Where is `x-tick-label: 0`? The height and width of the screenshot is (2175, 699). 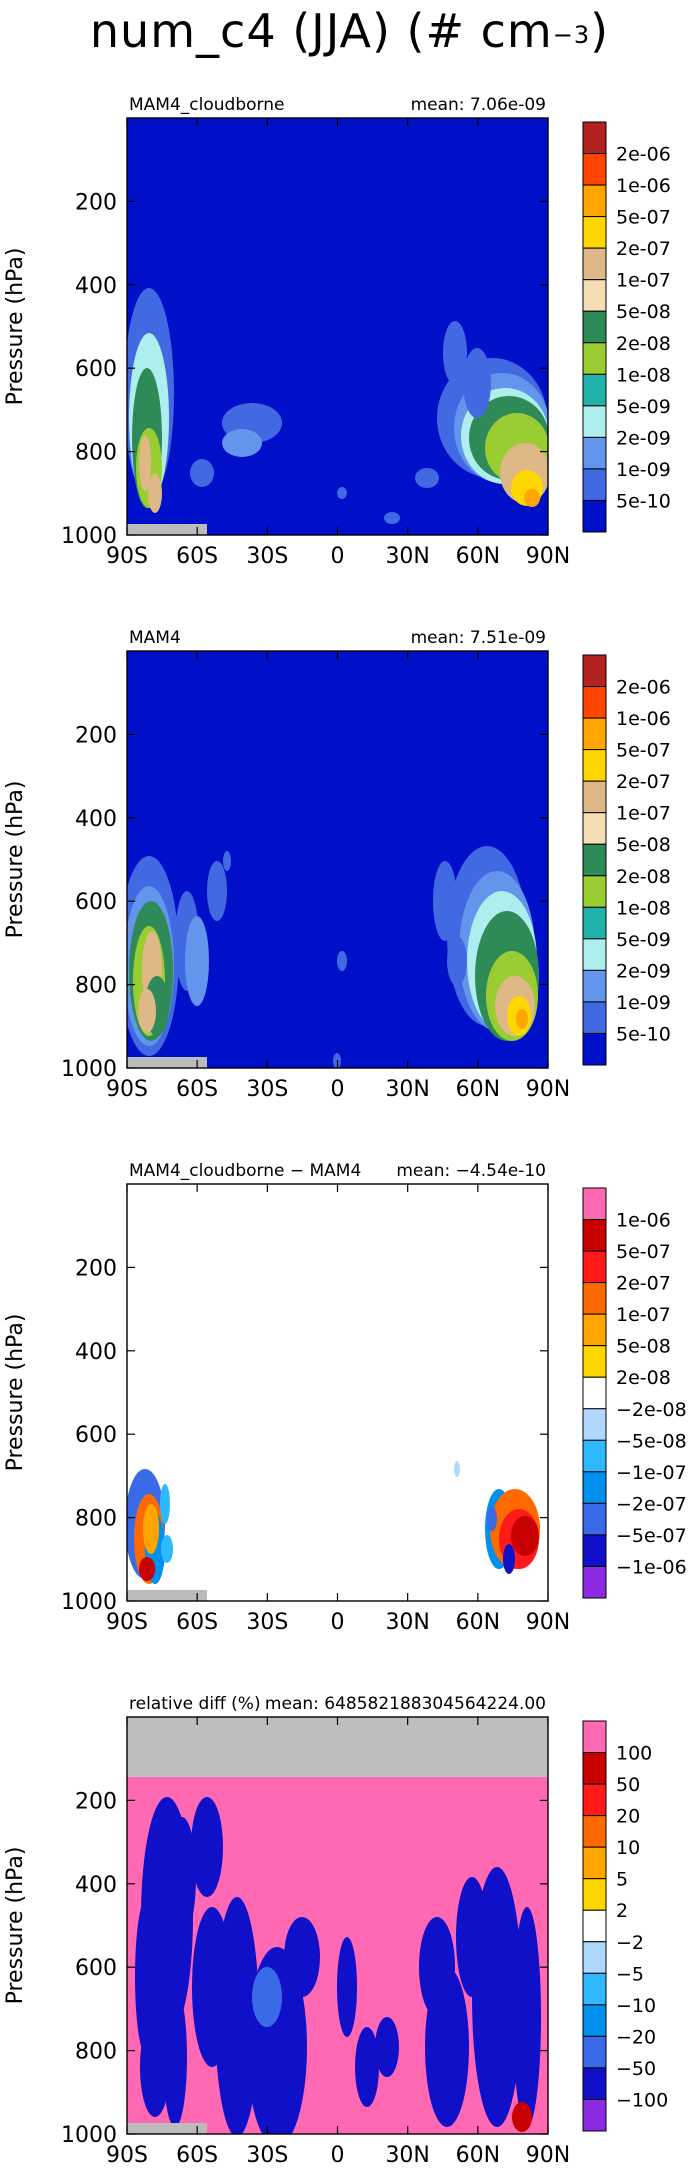 x-tick-label: 0 is located at coordinates (338, 1089).